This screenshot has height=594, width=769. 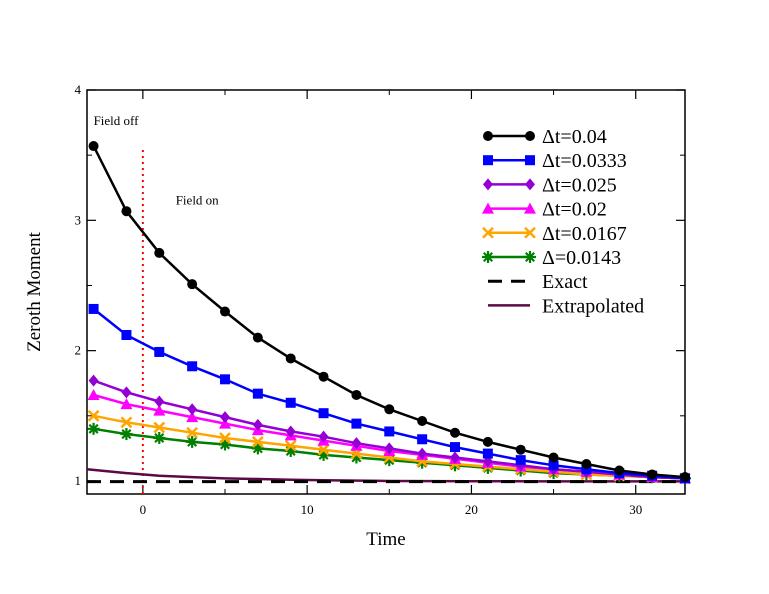 What do you see at coordinates (538, 282) in the screenshot?
I see `legend-item: Exact` at bounding box center [538, 282].